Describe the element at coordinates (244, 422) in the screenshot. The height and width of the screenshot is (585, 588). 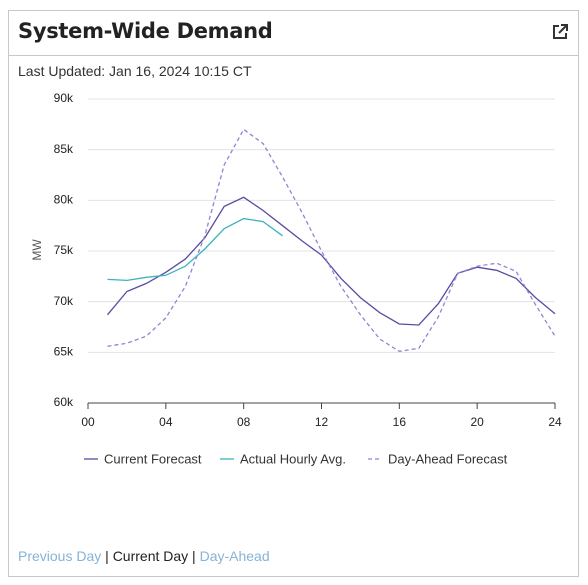
I see `x-tick-label: 08` at that location.